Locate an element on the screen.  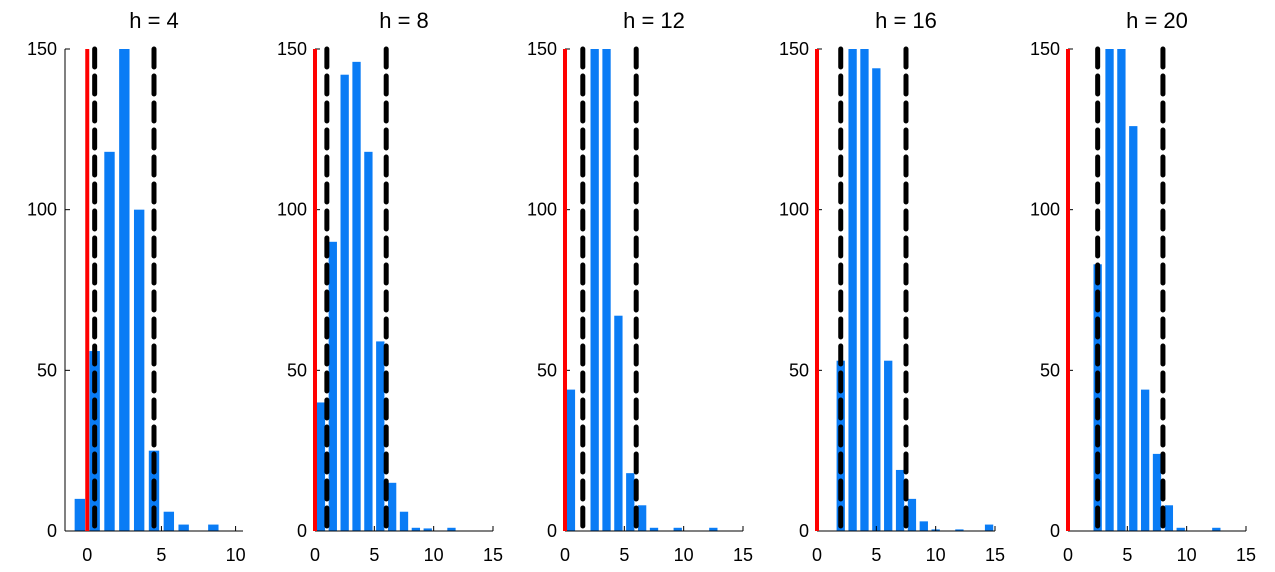
panel-title: h = 4 is located at coordinates (154, 20).